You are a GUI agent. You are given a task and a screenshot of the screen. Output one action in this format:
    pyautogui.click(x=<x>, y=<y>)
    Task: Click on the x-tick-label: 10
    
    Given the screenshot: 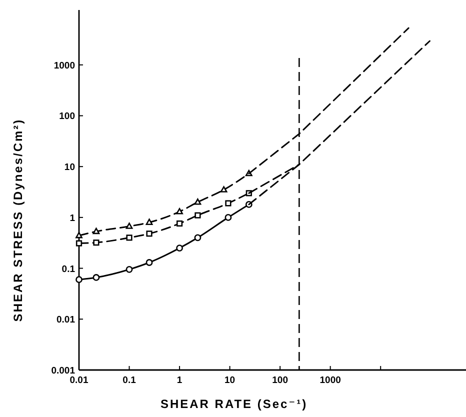 What is the action you would take?
    pyautogui.click(x=230, y=380)
    